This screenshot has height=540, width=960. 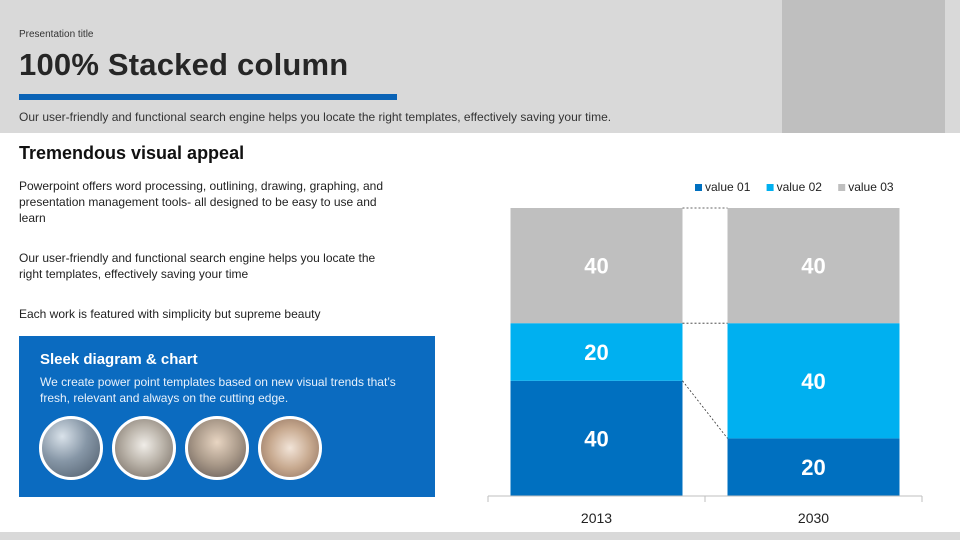 I want to click on data-label-2030-value-01: 20, so click(x=813, y=467).